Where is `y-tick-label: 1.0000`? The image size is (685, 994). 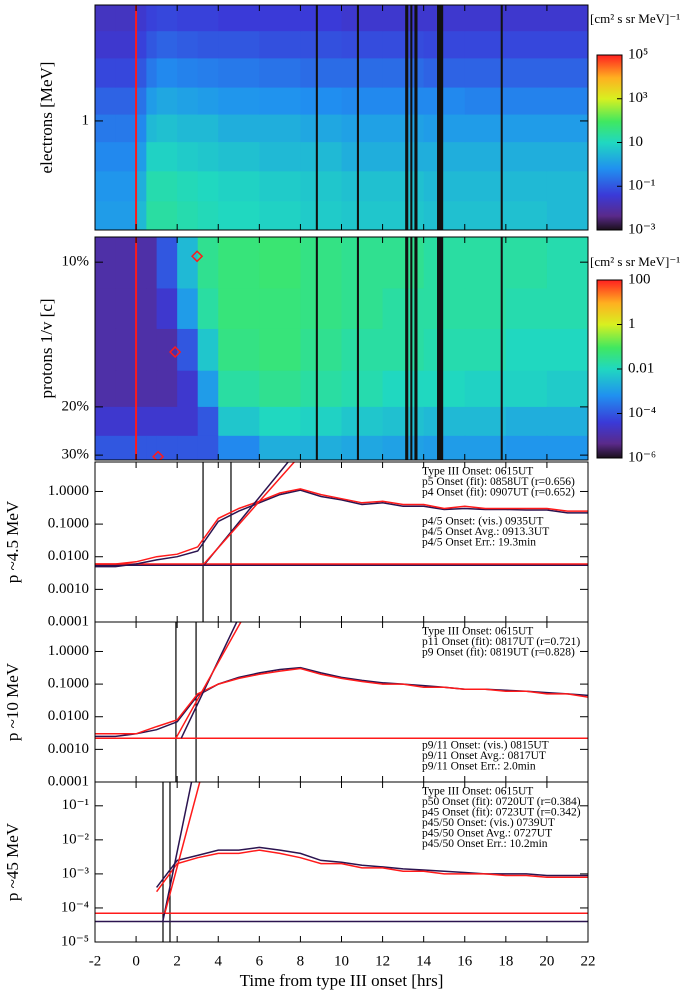 y-tick-label: 1.0000 is located at coordinates (68, 651).